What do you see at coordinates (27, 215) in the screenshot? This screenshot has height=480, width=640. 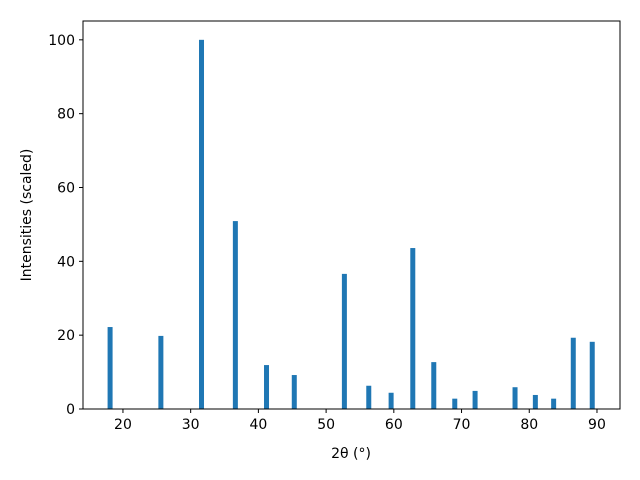 I see `y-axis-label: Intensities (scaled)` at bounding box center [27, 215].